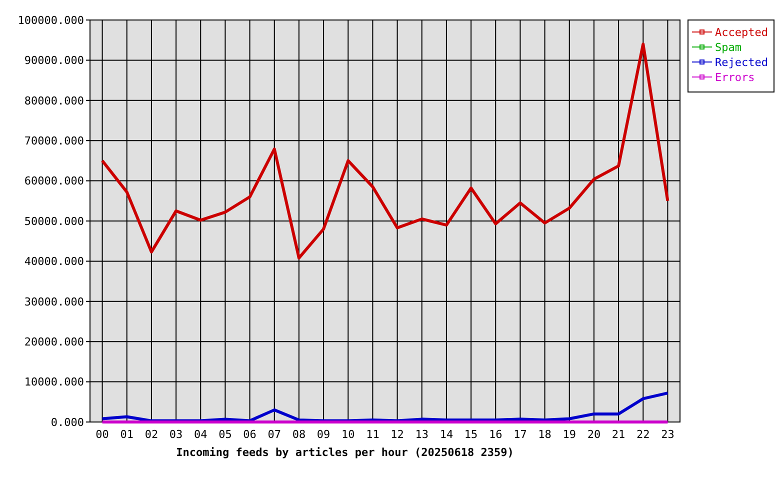 The height and width of the screenshot is (480, 780). Describe the element at coordinates (54, 341) in the screenshot. I see `y-tick-label: 20000.000` at that location.